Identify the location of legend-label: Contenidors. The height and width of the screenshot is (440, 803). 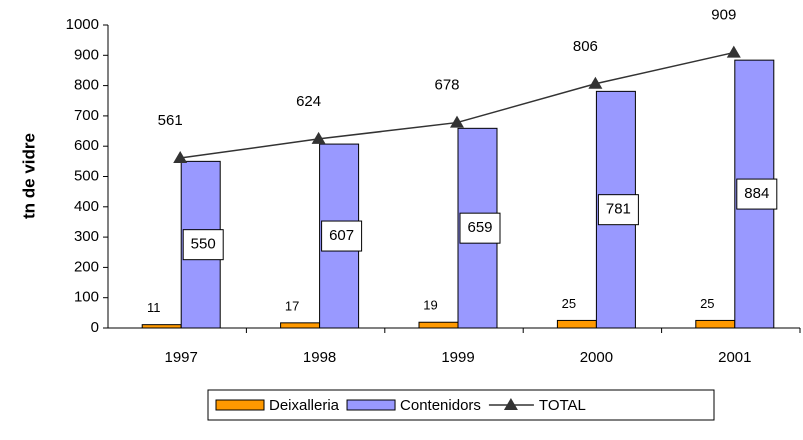
(440, 405).